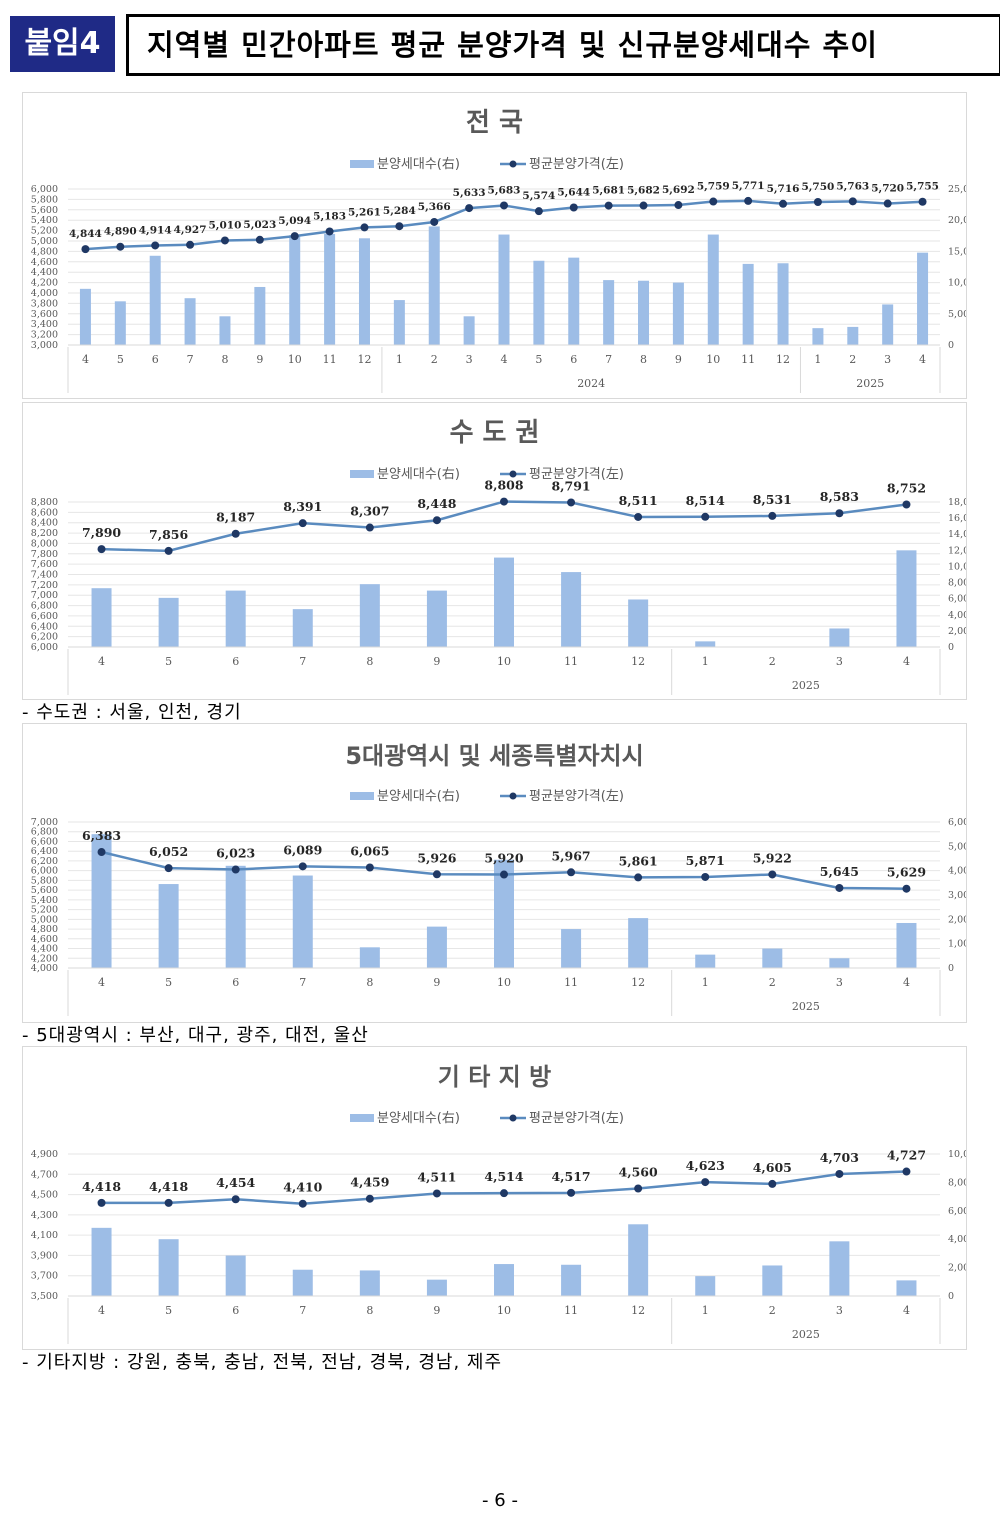 Image resolution: width=1000 pixels, height=1521 pixels. What do you see at coordinates (503, 858) in the screenshot?
I see `price-data-label: 5,920` at bounding box center [503, 858].